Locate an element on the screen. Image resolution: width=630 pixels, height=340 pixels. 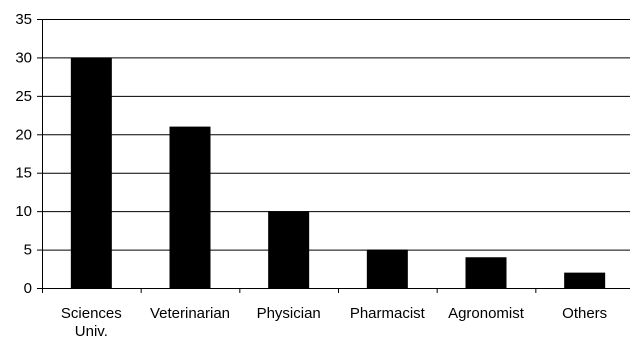
x-tick-label-3: Pharmacist is located at coordinates (388, 313).